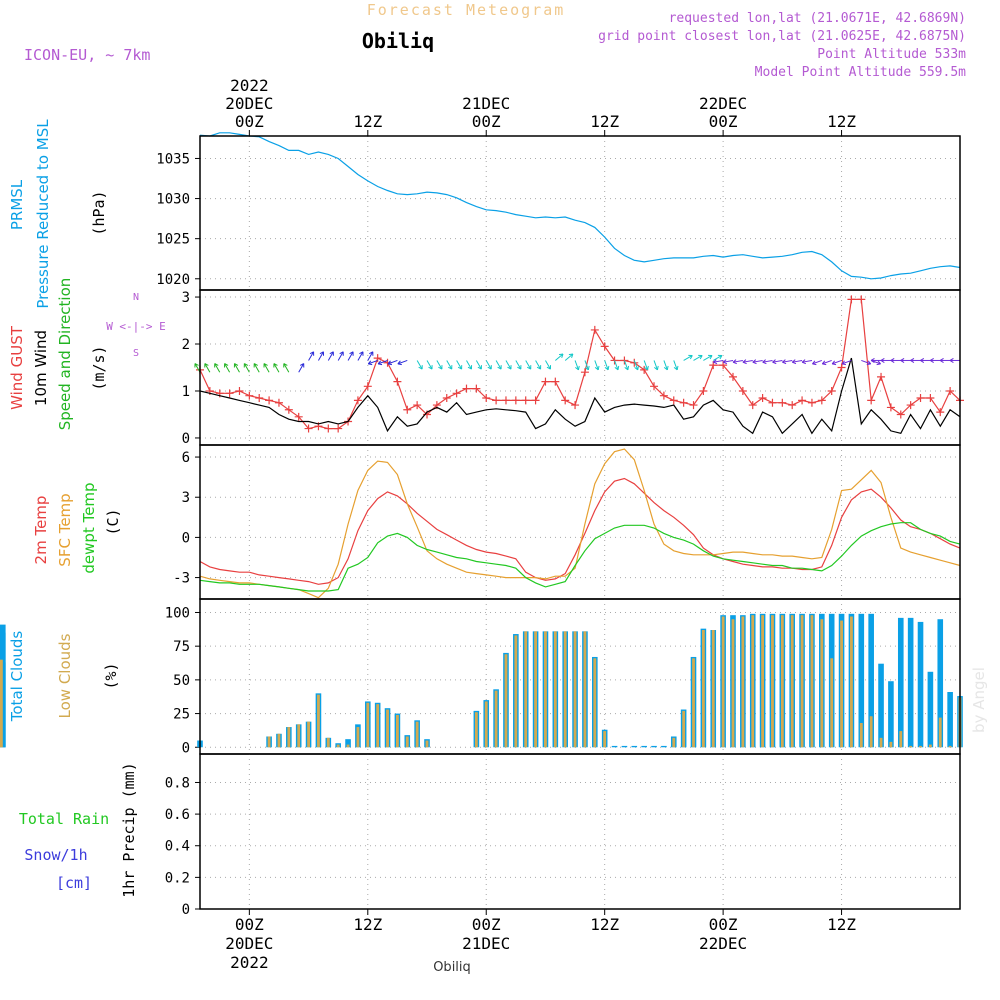 The image size is (1000, 1000). Describe the element at coordinates (186, 392) in the screenshot. I see `y-tick-label: 1` at that location.